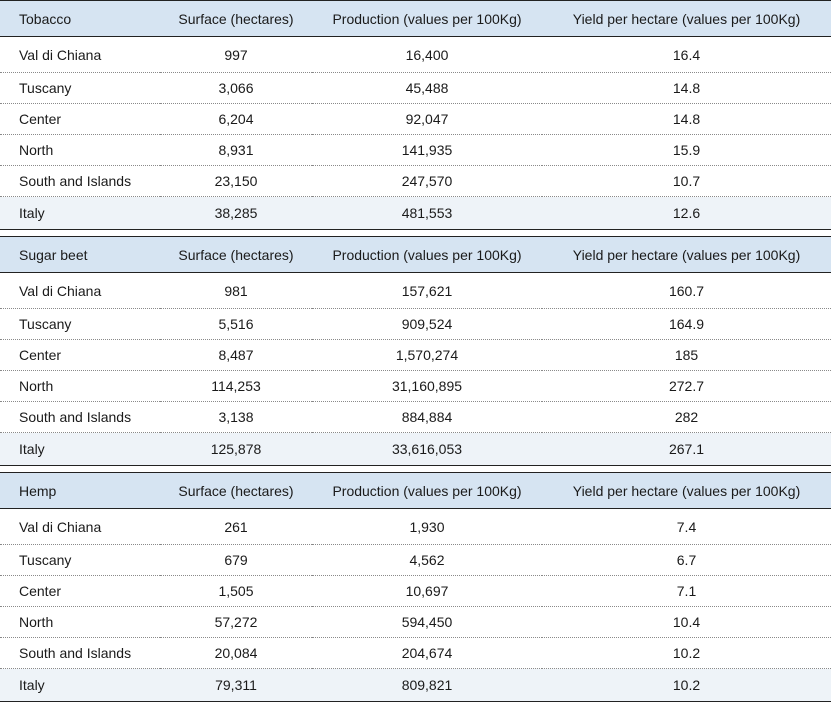 The height and width of the screenshot is (702, 831). What do you see at coordinates (427, 290) in the screenshot?
I see `production-cell: 157,621` at bounding box center [427, 290].